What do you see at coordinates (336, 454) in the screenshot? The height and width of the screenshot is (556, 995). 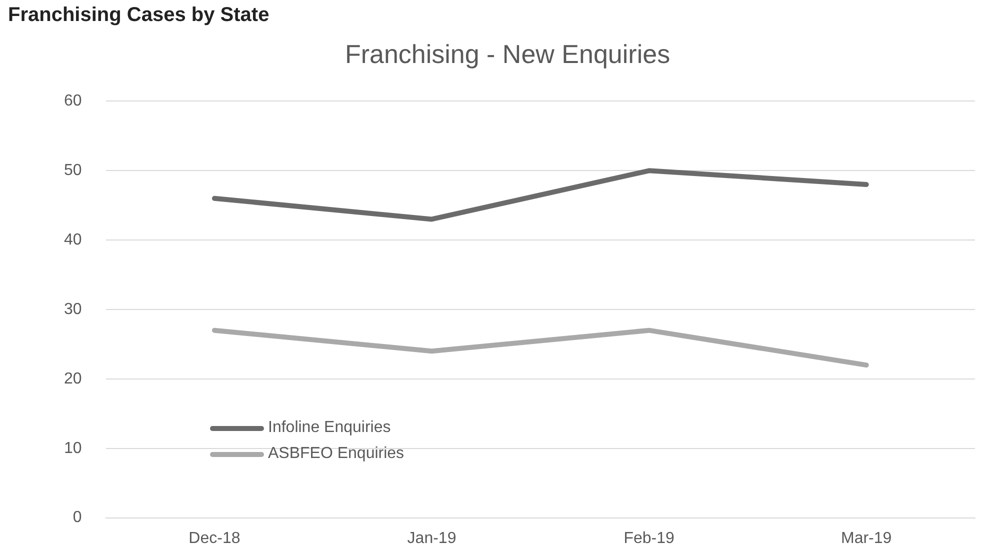 I see `legend-label: ASBFEO Enquiries` at bounding box center [336, 454].